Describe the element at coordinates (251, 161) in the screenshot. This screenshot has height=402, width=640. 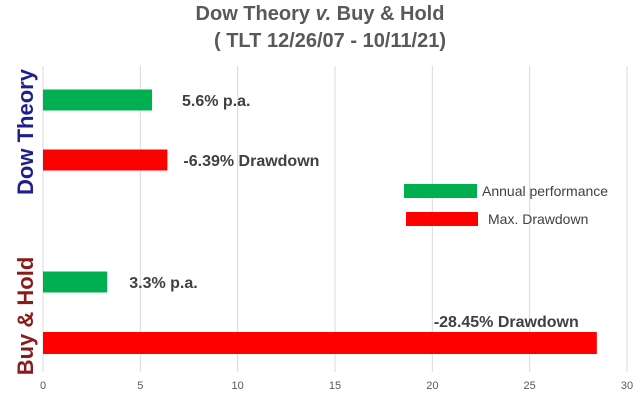
I see `data-label-1: -6.39% Drawdown` at that location.